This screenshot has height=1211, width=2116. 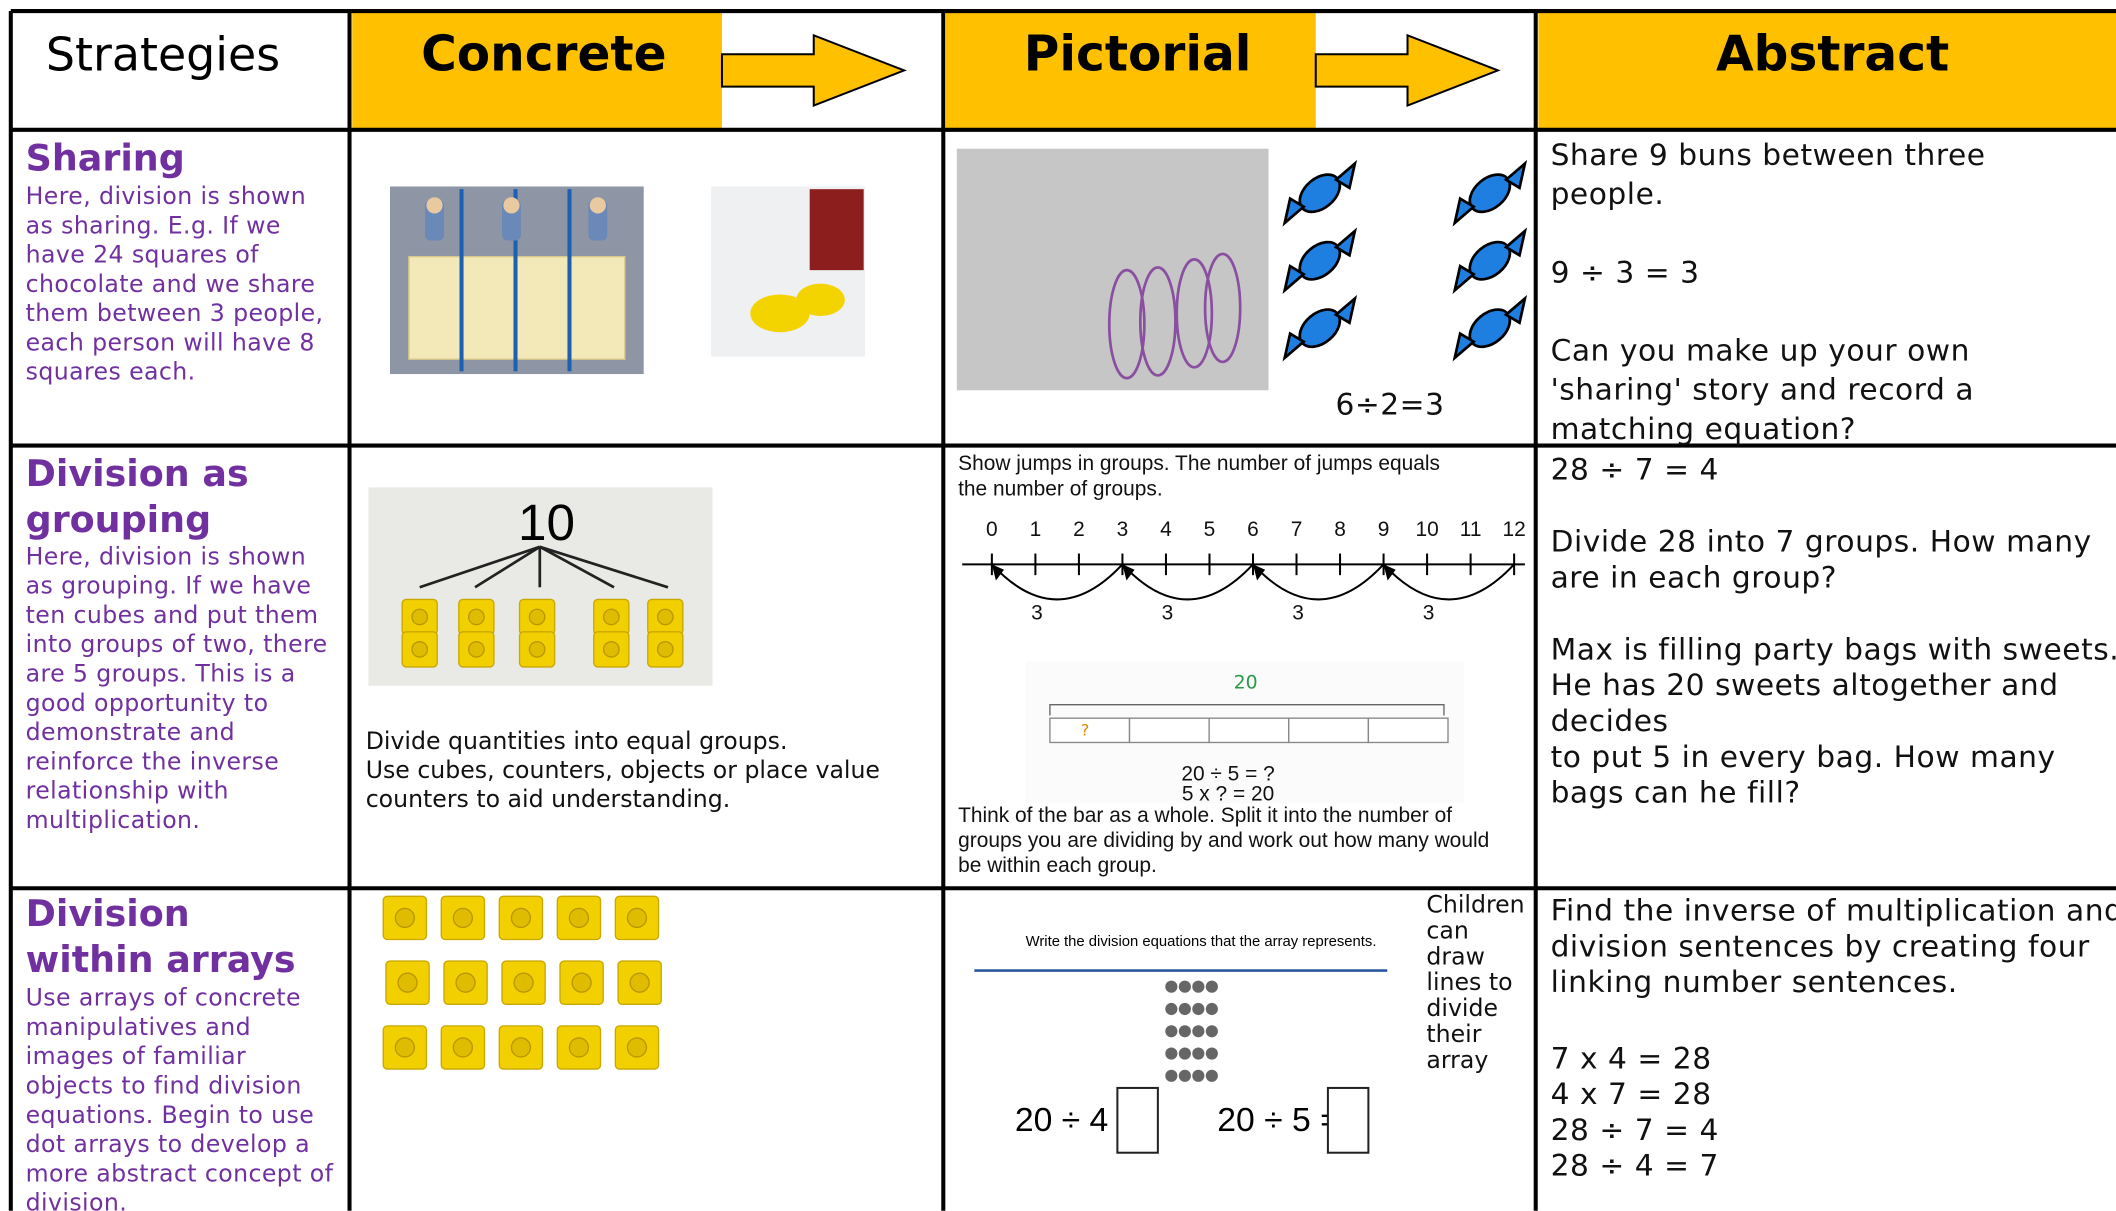 I want to click on abstract-text: 'sharing' story and record a, so click(x=1762, y=389).